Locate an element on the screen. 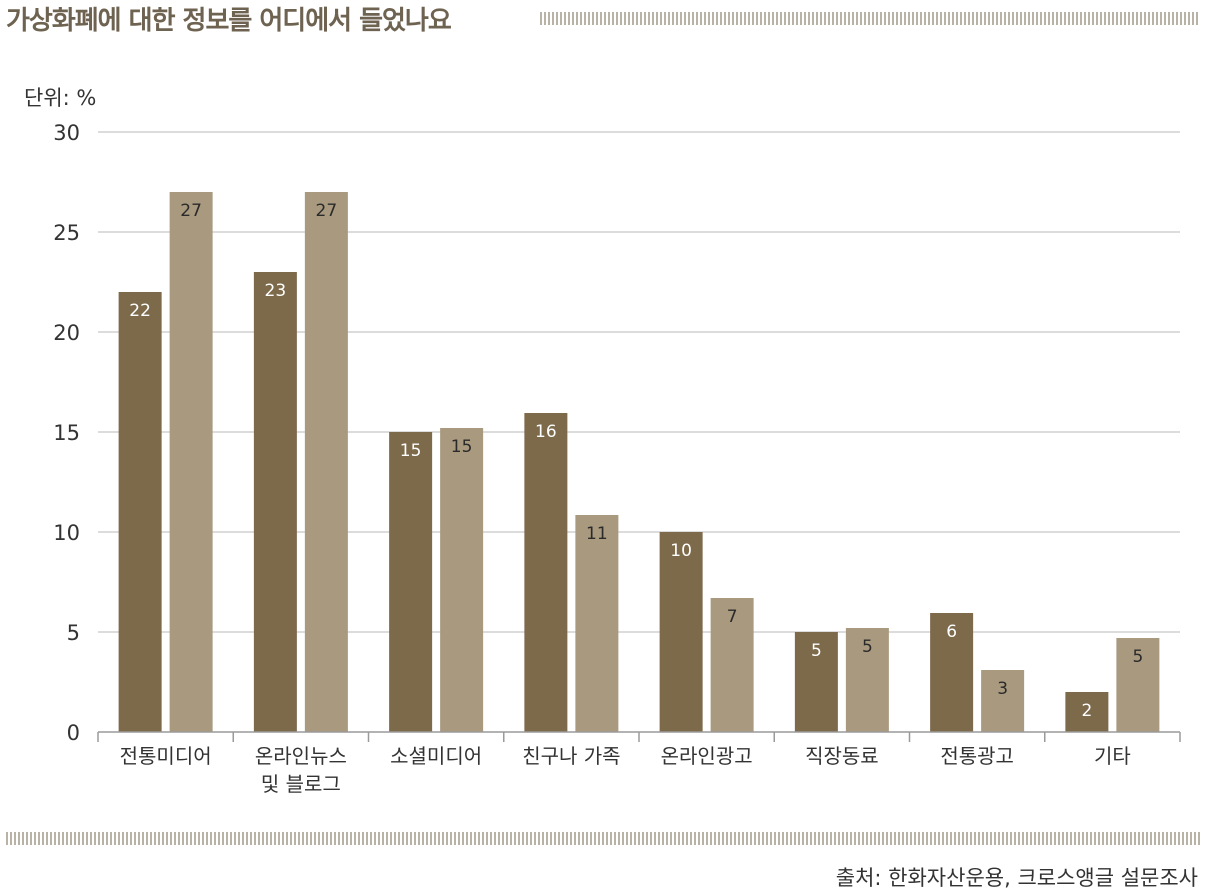  data-label: 22 is located at coordinates (140, 311).